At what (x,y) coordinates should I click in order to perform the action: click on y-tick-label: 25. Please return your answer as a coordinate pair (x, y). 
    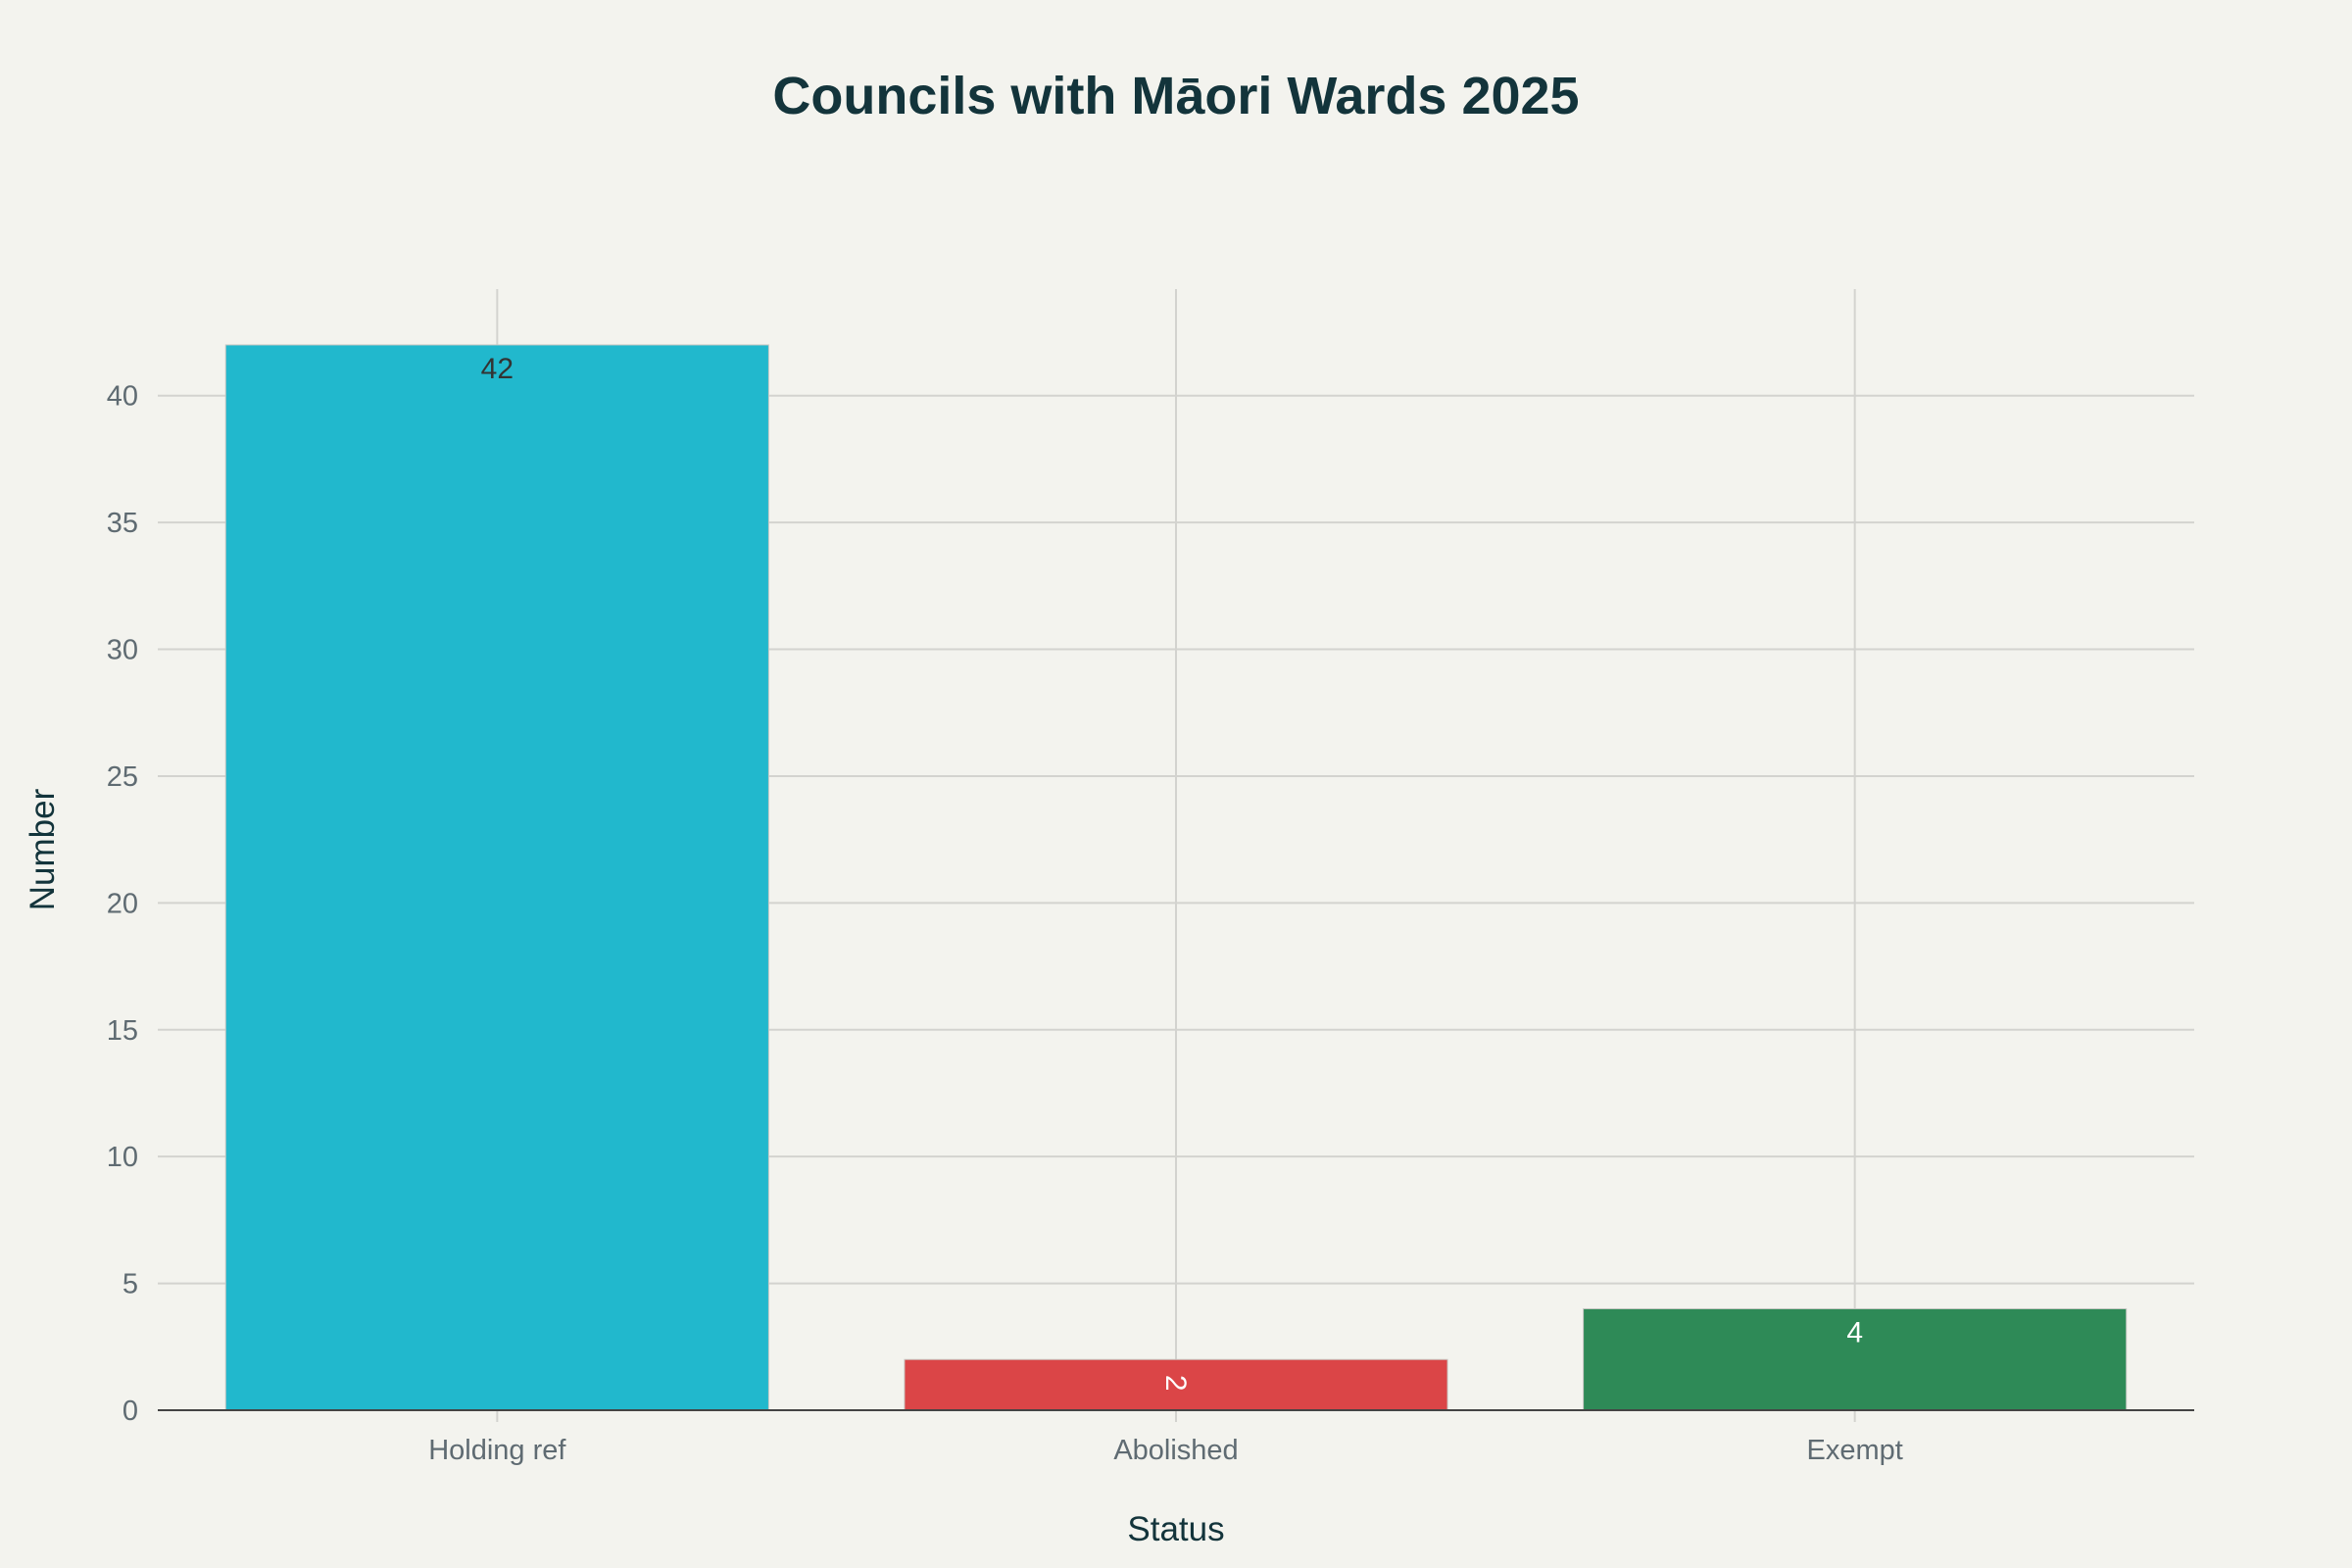
    Looking at the image, I should click on (122, 777).